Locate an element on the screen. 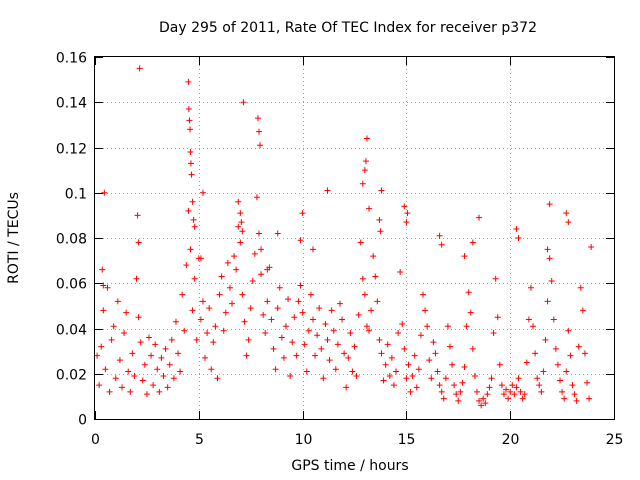 The width and height of the screenshot is (640, 480). y-tick-label: 0.02 is located at coordinates (71, 376).